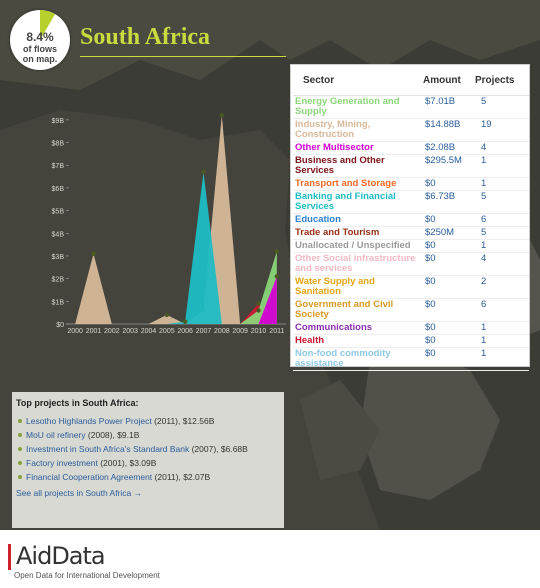  What do you see at coordinates (204, 331) in the screenshot?
I see `x-tick-label: 2007` at bounding box center [204, 331].